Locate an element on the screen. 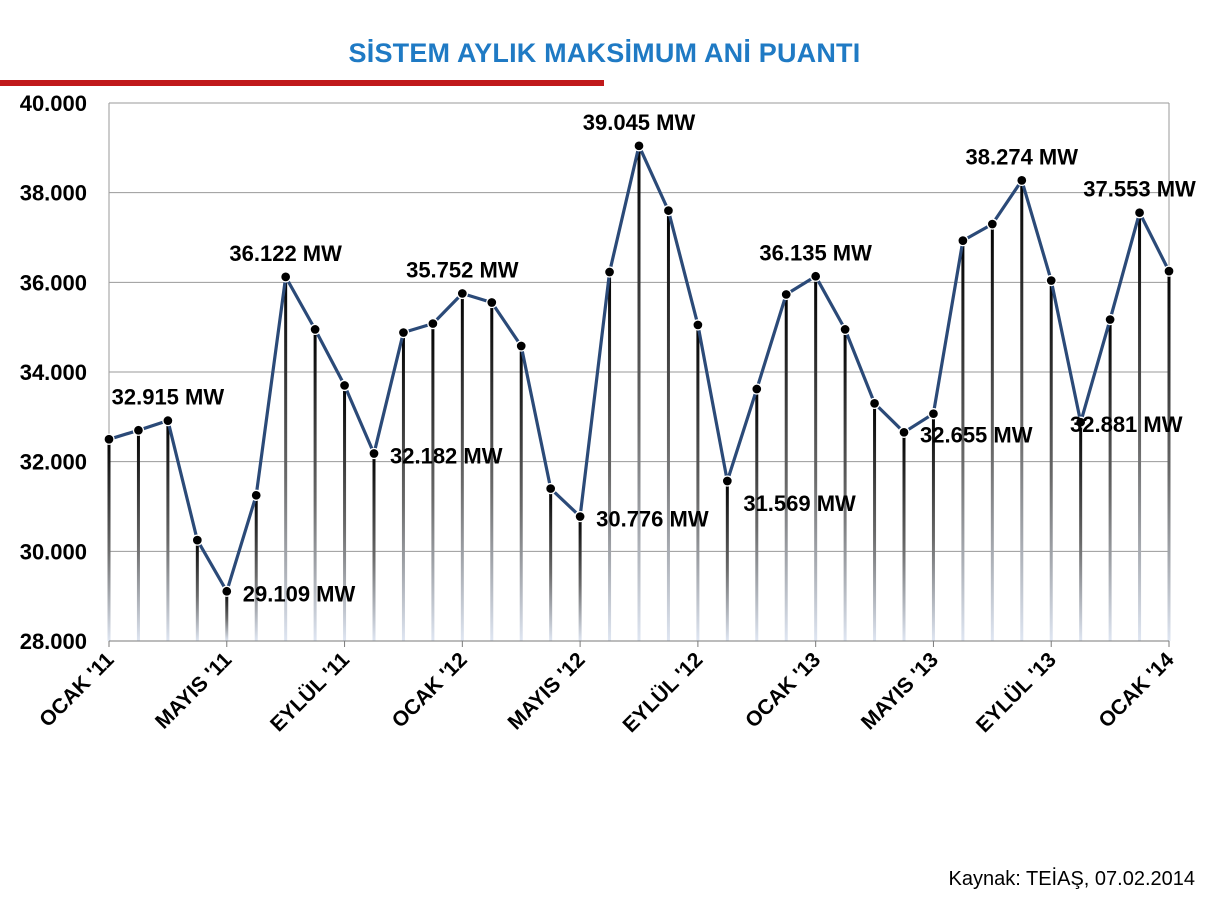 The width and height of the screenshot is (1209, 908). data-label: 37.553 MW is located at coordinates (1139, 189).